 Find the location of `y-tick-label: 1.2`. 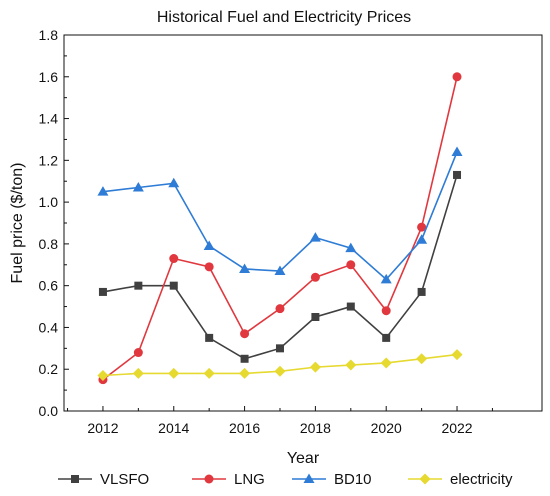

y-tick-label: 1.2 is located at coordinates (49, 160).